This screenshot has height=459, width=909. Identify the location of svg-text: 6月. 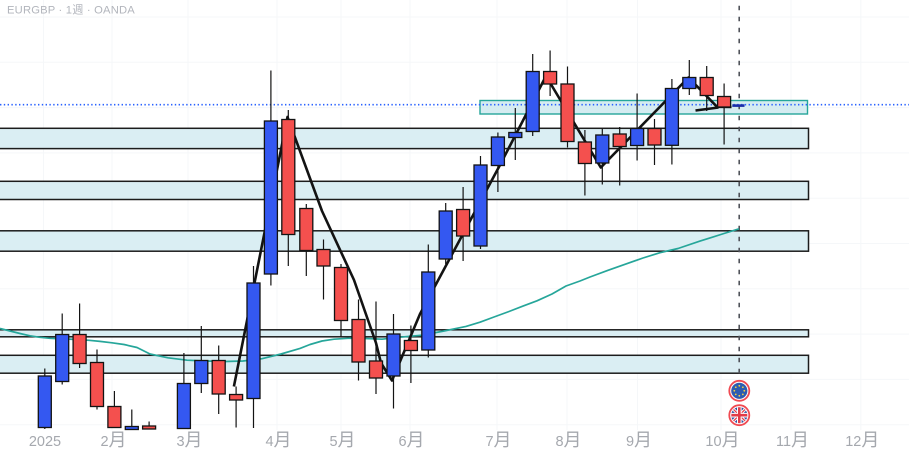
(411, 440).